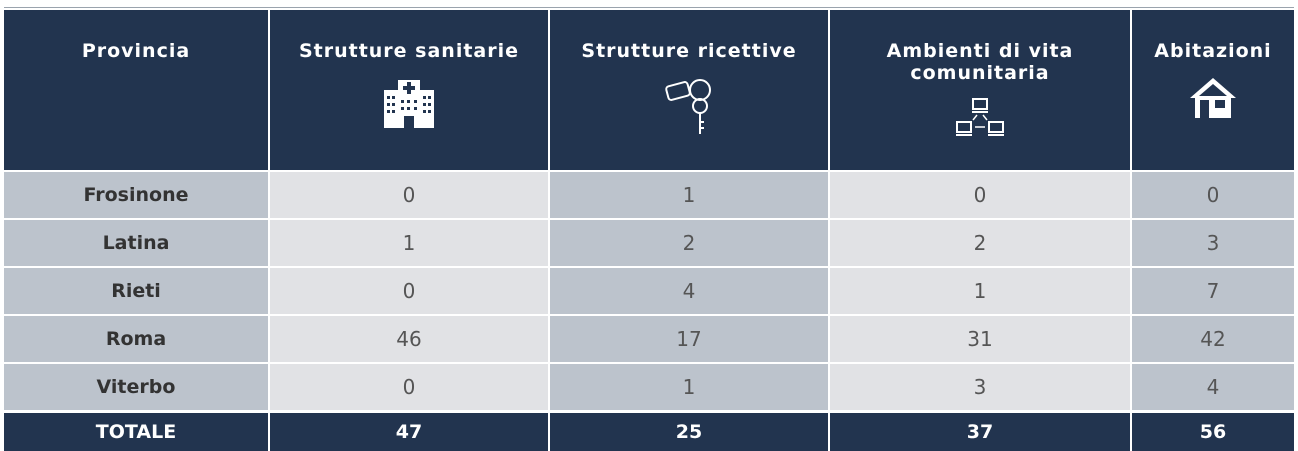 The width and height of the screenshot is (1298, 451). What do you see at coordinates (1213, 432) in the screenshot?
I see `total-cell: 56` at bounding box center [1213, 432].